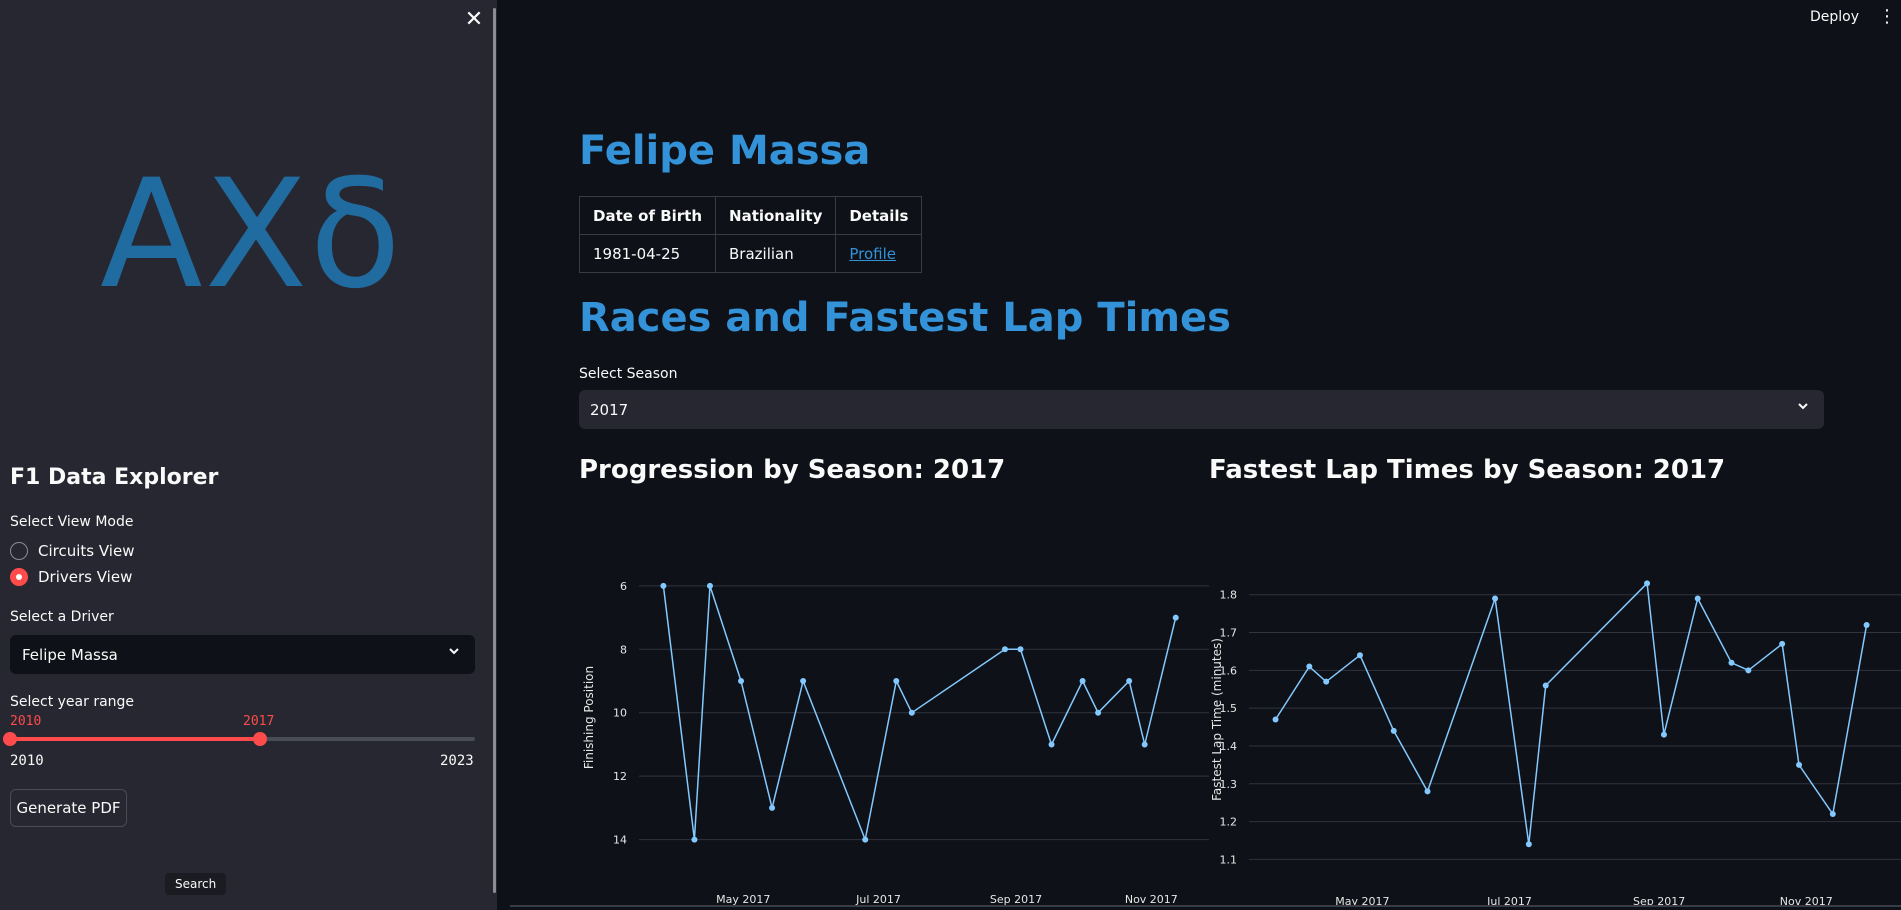 The image size is (1901, 910). What do you see at coordinates (905, 318) in the screenshot?
I see `section-heading: Races and Fastest Lap Times` at bounding box center [905, 318].